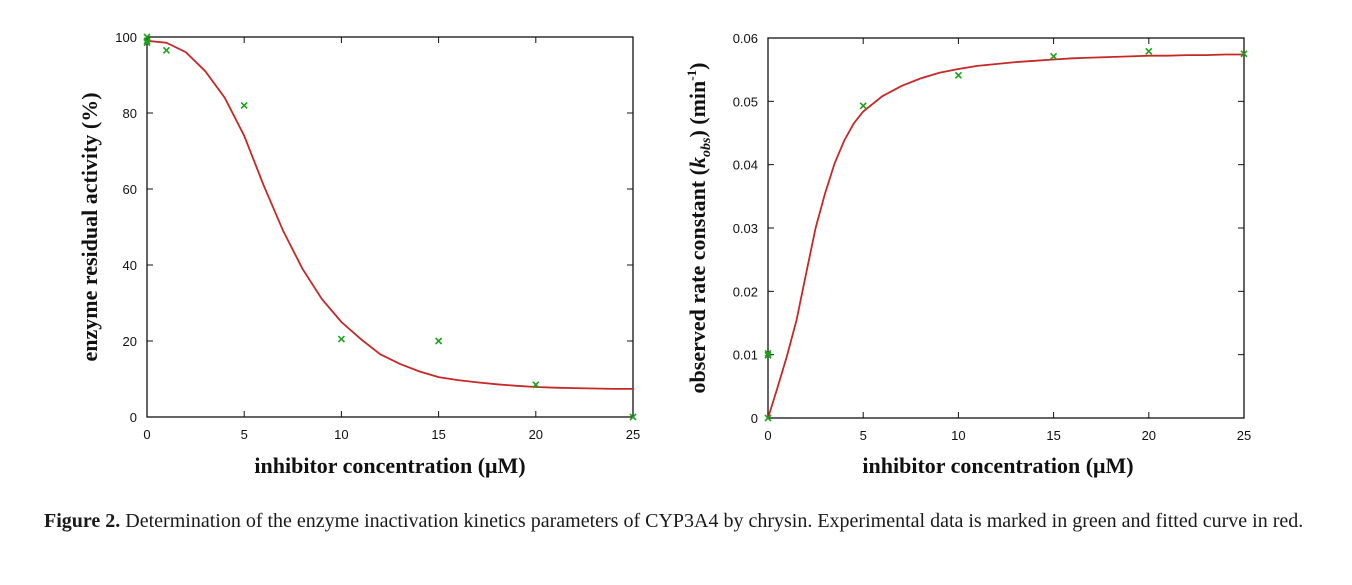 This screenshot has height=585, width=1352. Describe the element at coordinates (126, 227) in the screenshot. I see `y-tick-labels: 0 20 40 60 80 100` at that location.